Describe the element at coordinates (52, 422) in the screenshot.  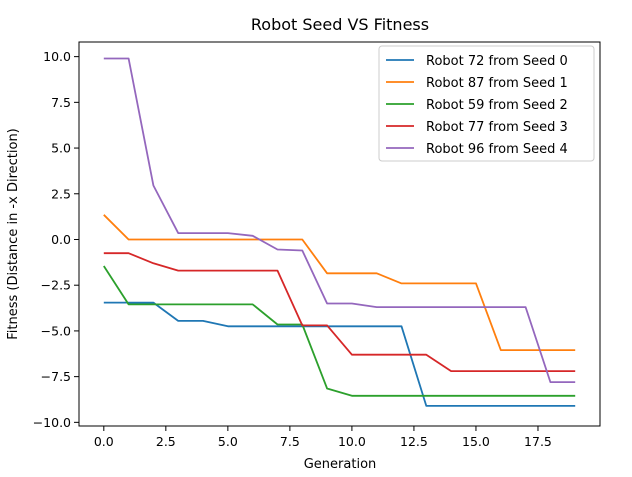
I see `y-tick-label: −10.0` at that location.